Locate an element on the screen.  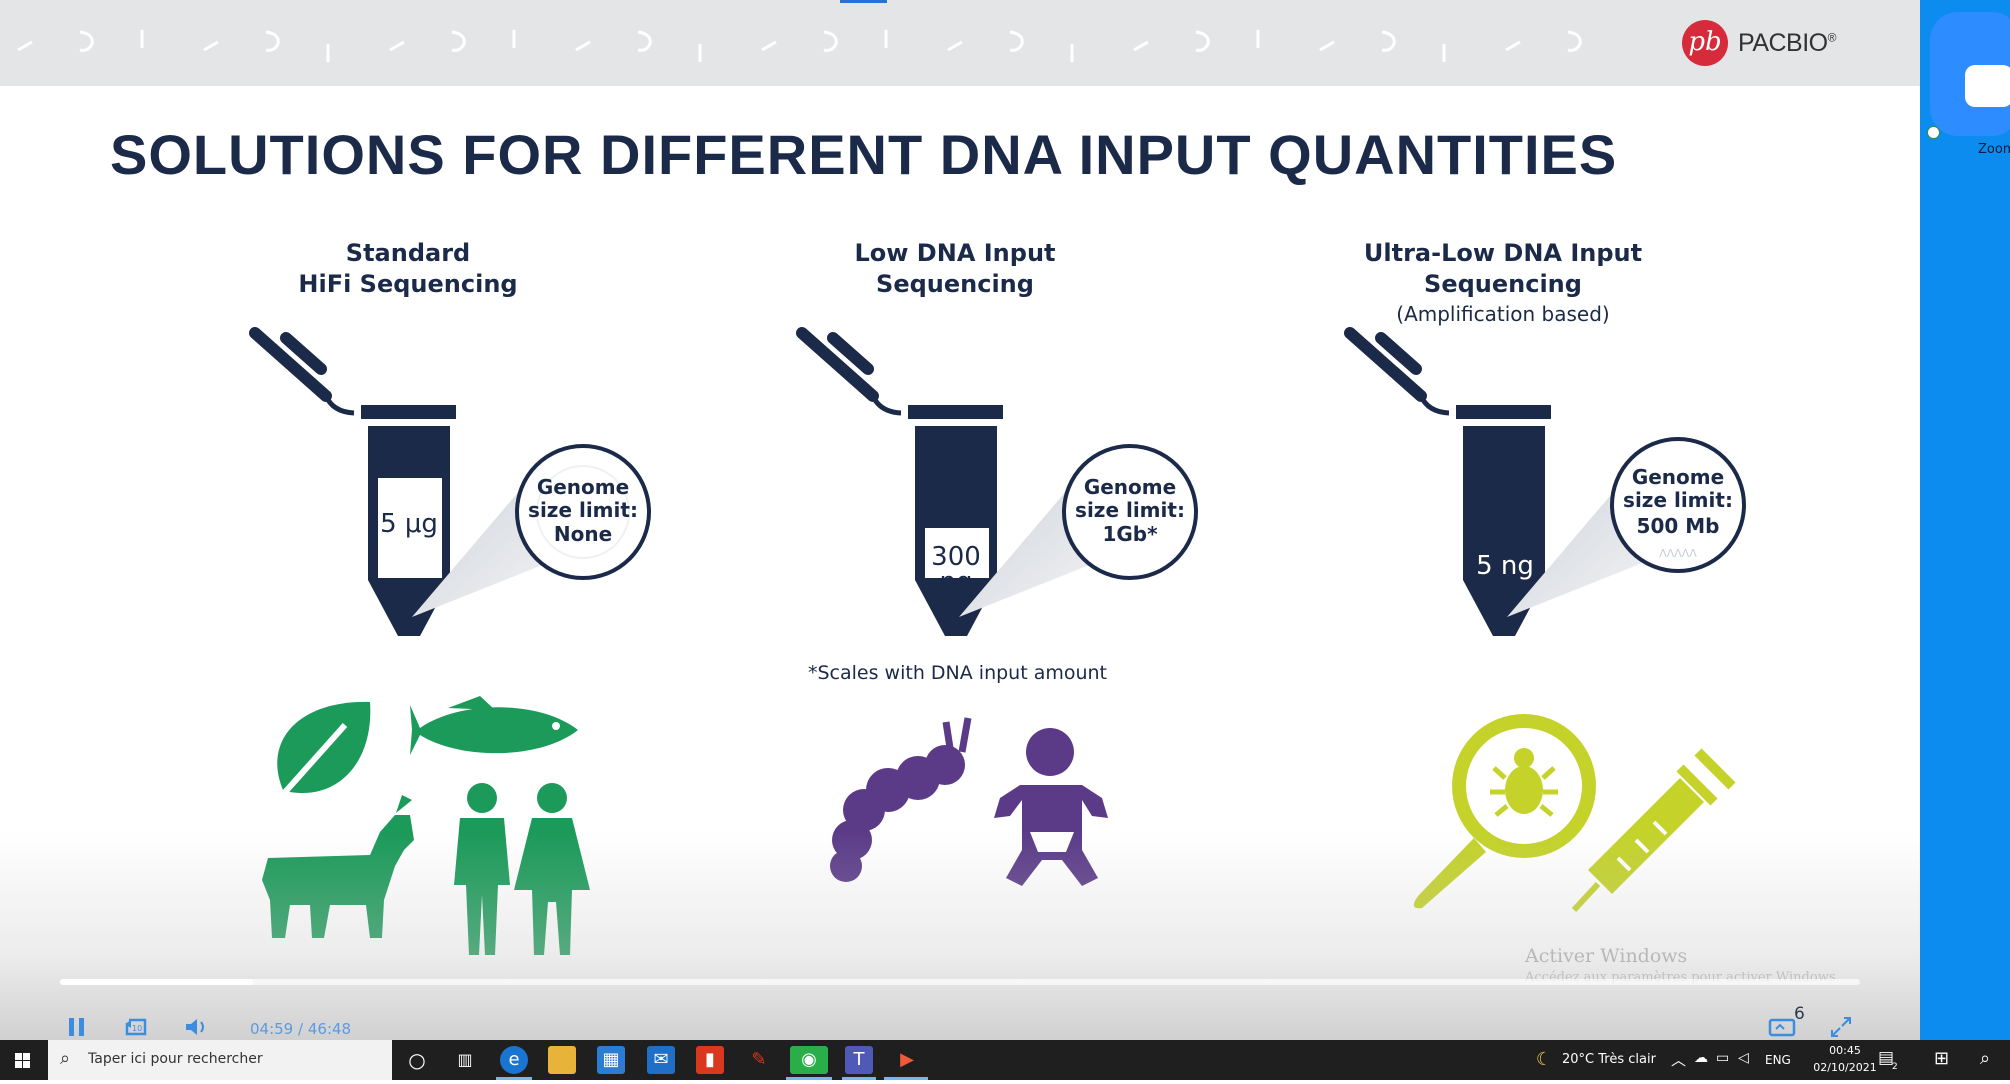
tube-icon: ΛΛΛΛΛ 5 ng Genome size limit: 500 Mb is located at coordinates (1601, 520).